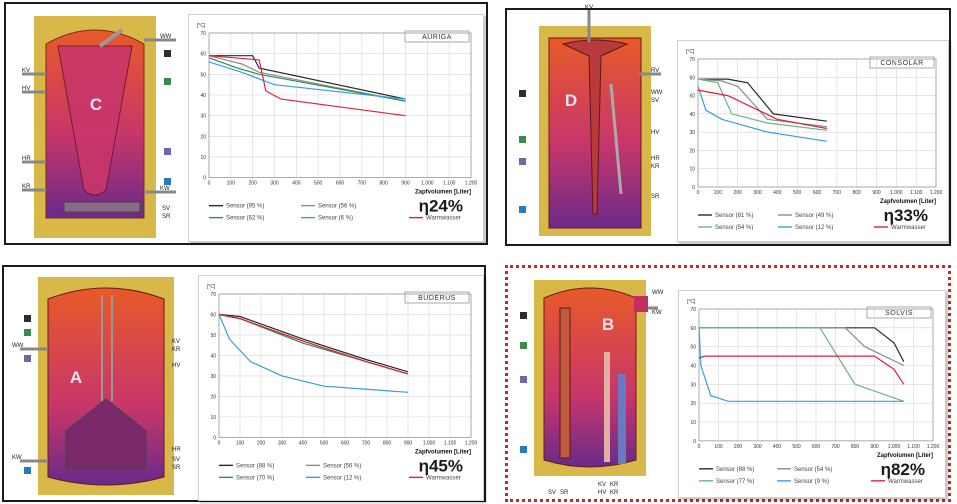 The height and width of the screenshot is (504, 957). I want to click on solar-coil, so click(102, 207).